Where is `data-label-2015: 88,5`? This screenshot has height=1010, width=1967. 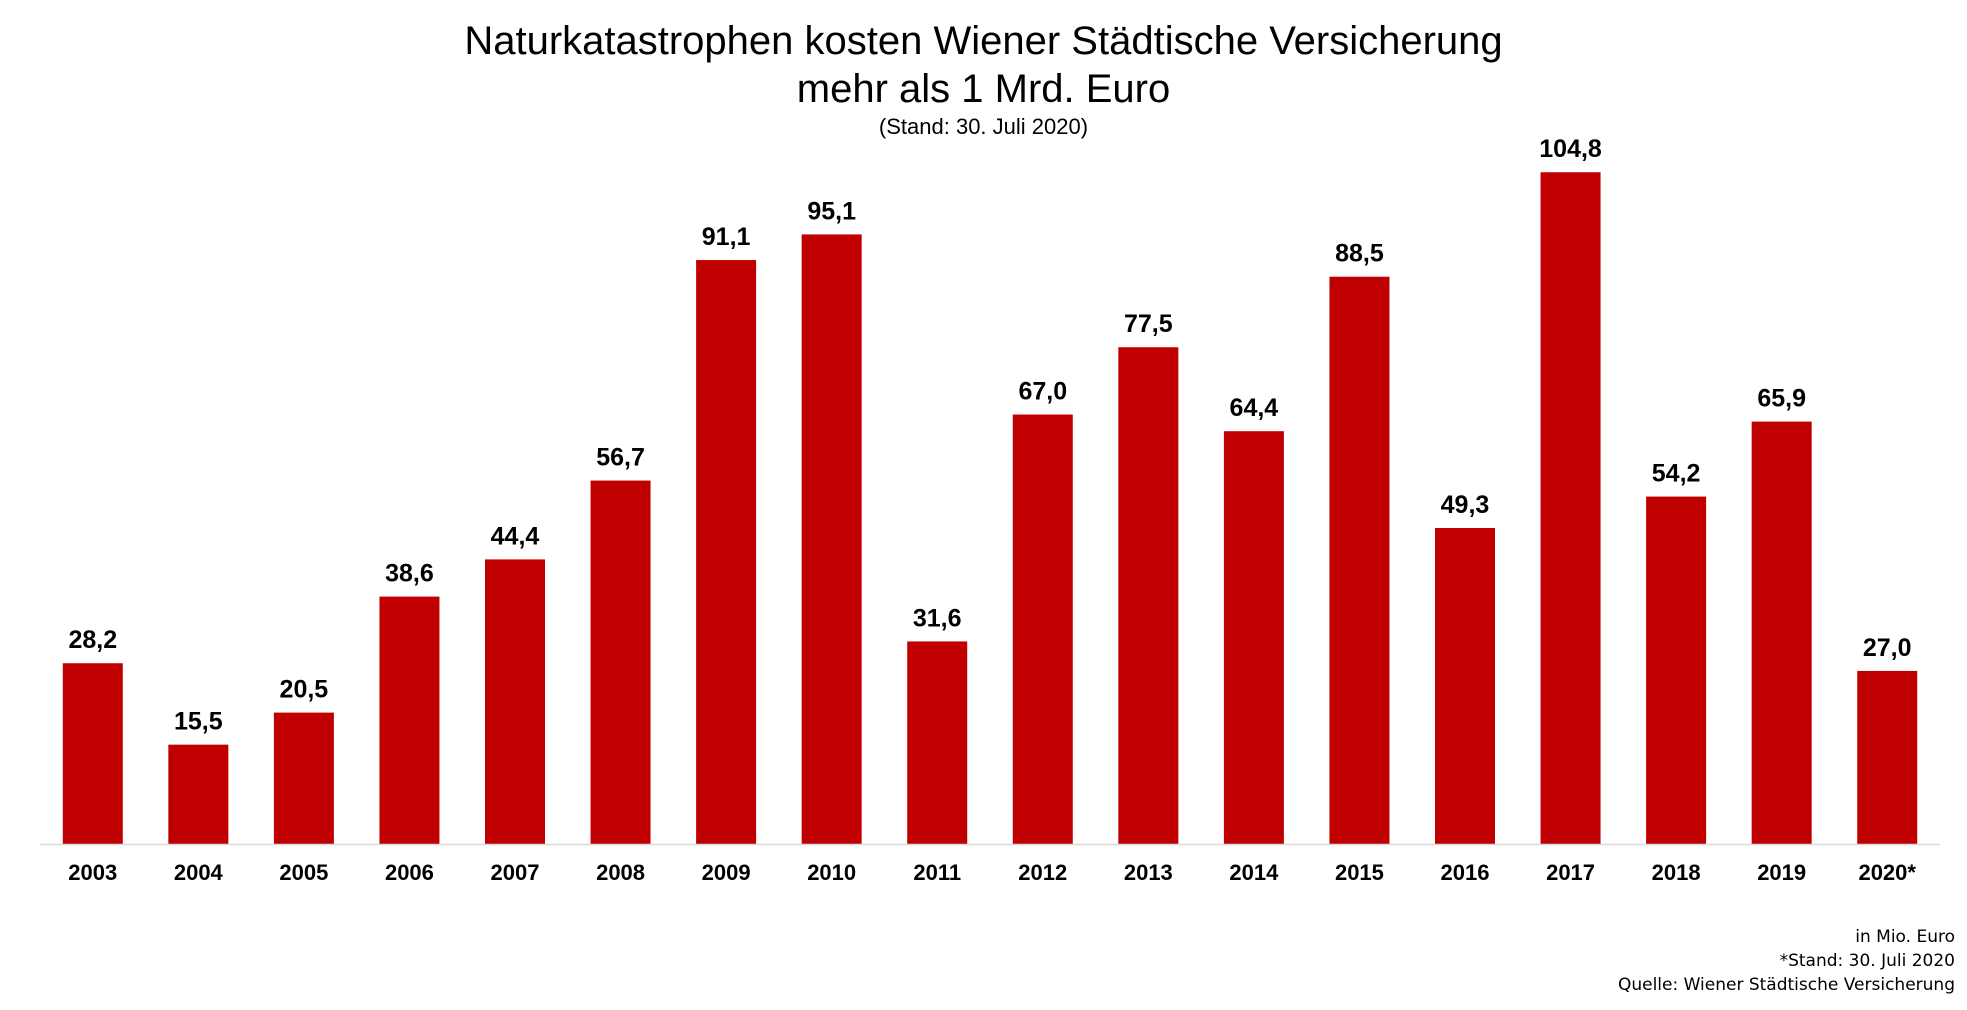
data-label-2015: 88,5 is located at coordinates (1359, 254).